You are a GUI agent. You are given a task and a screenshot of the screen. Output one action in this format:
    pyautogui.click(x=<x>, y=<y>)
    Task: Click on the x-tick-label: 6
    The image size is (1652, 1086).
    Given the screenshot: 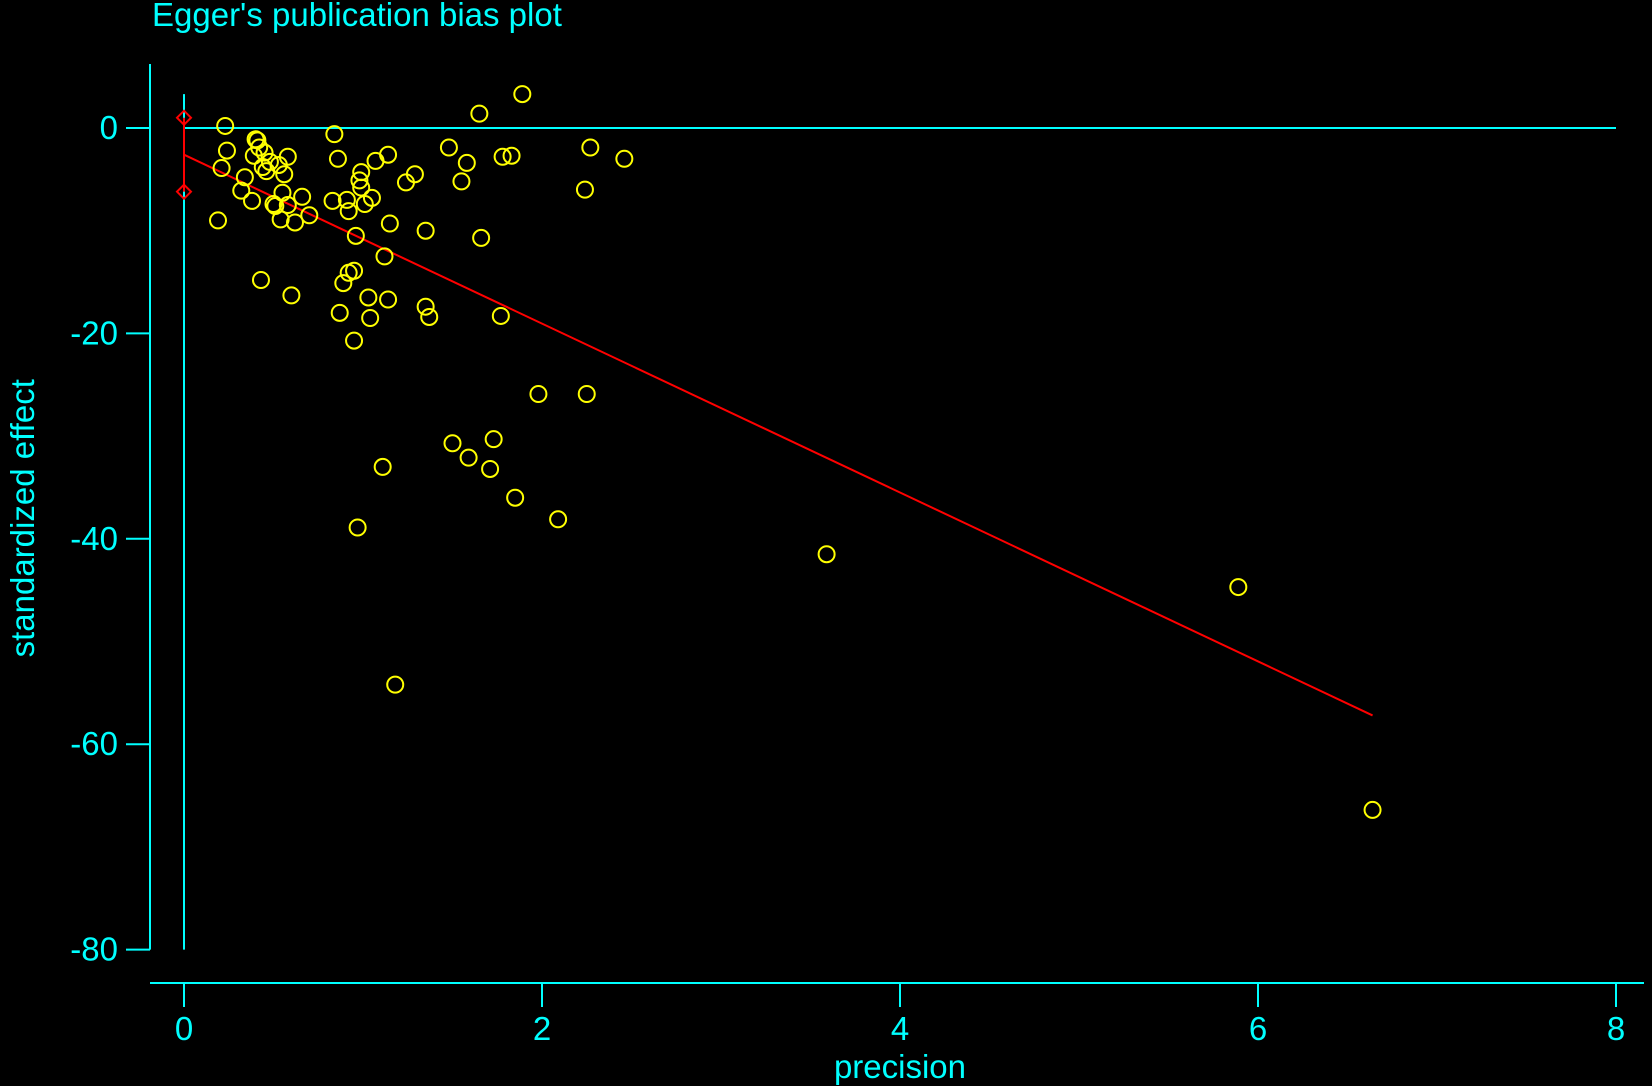 What is the action you would take?
    pyautogui.click(x=1258, y=1028)
    